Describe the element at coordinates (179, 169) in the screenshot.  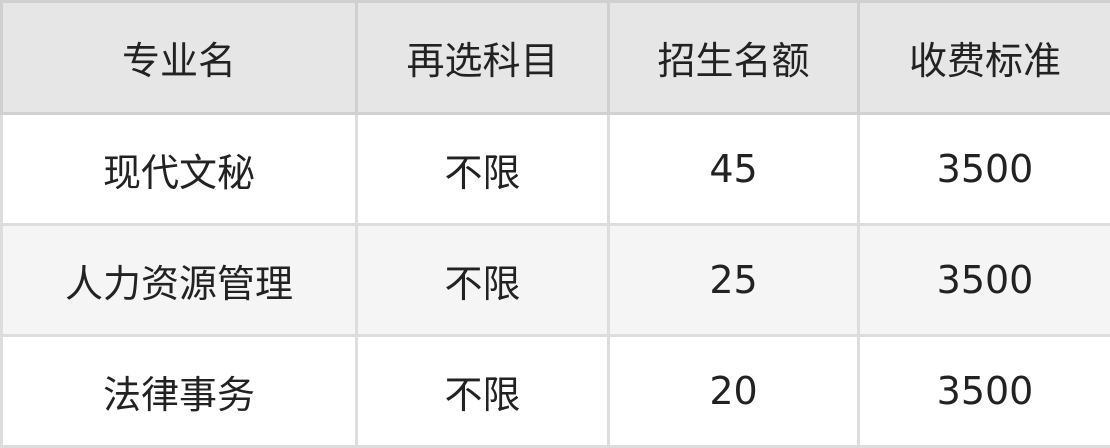
I see `cell-major: 现代文秘` at that location.